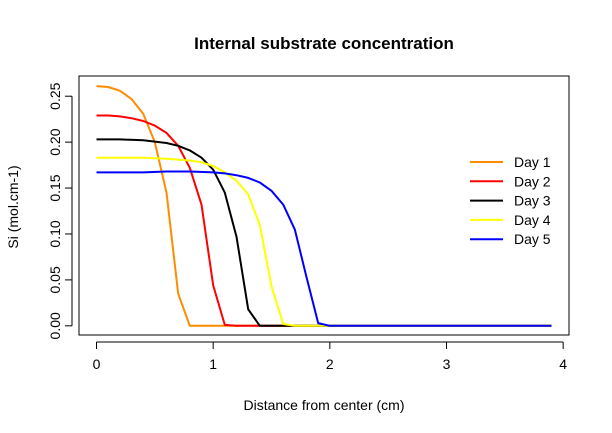 This screenshot has height=433, width=612. Describe the element at coordinates (213, 364) in the screenshot. I see `x-tick-label: 1` at that location.